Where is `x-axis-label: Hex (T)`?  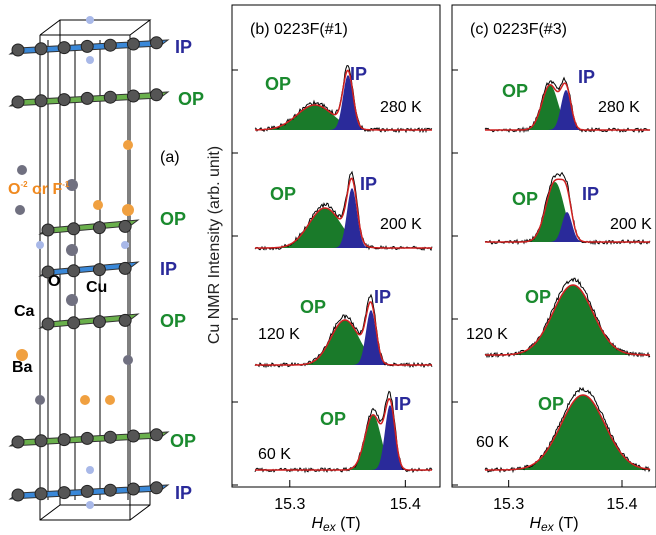
x-axis-label: Hex (T) is located at coordinates (335, 524).